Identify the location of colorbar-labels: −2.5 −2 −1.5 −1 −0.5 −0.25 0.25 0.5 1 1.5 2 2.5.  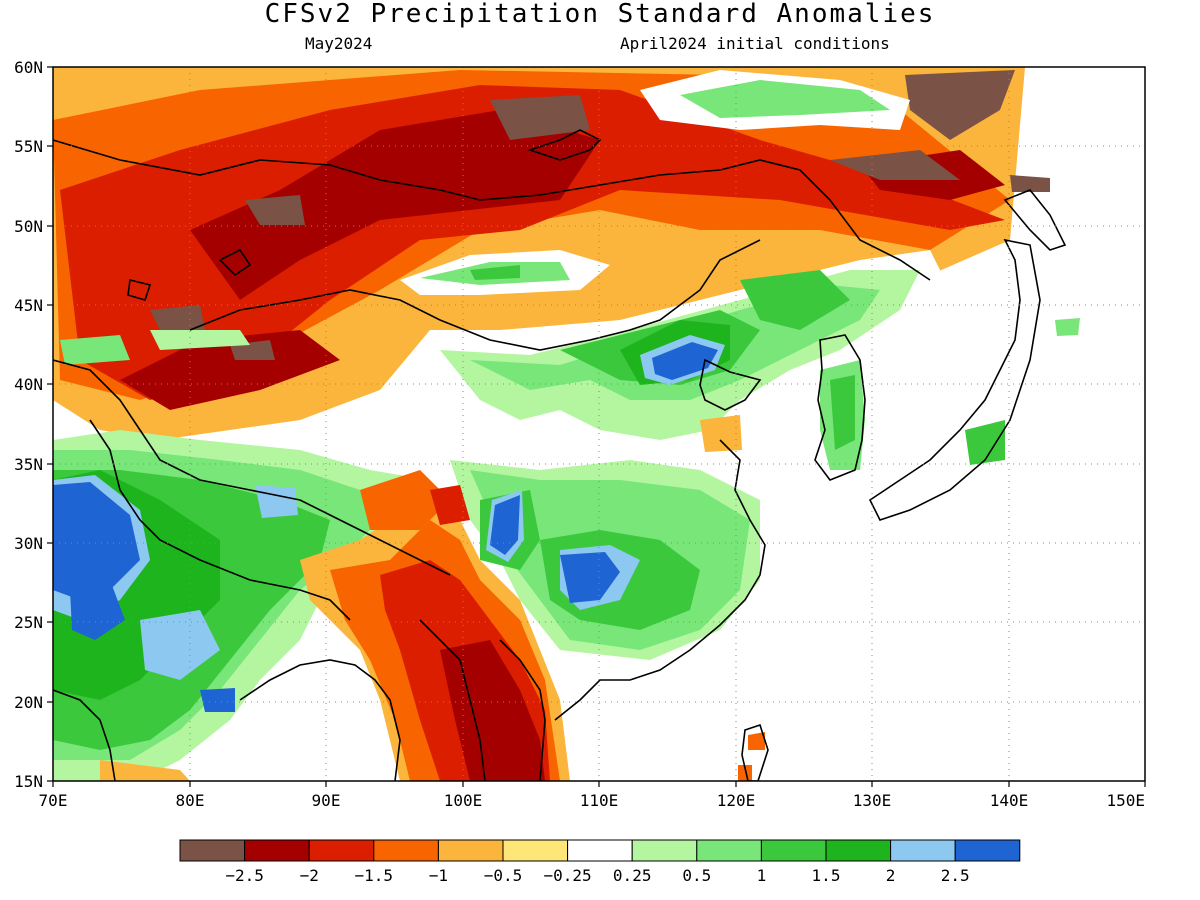
(597, 875).